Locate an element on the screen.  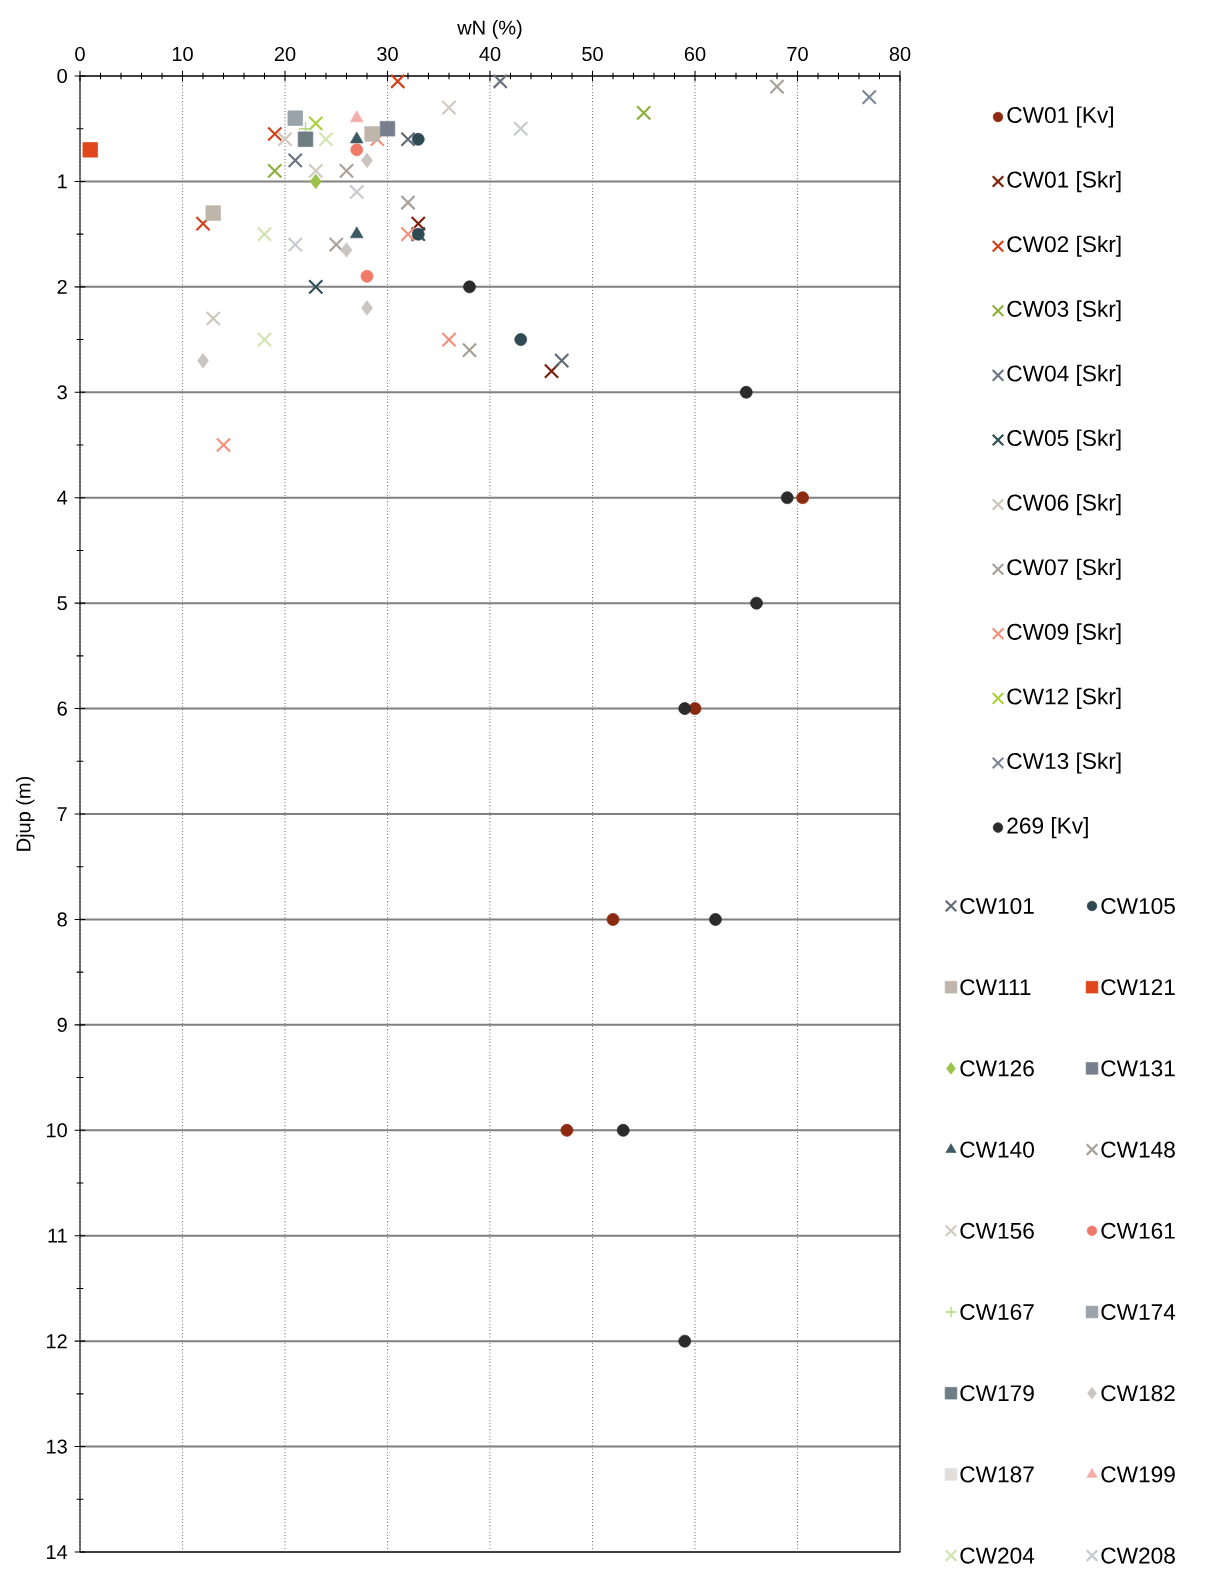
y-tick-label: 3 is located at coordinates (62, 392).